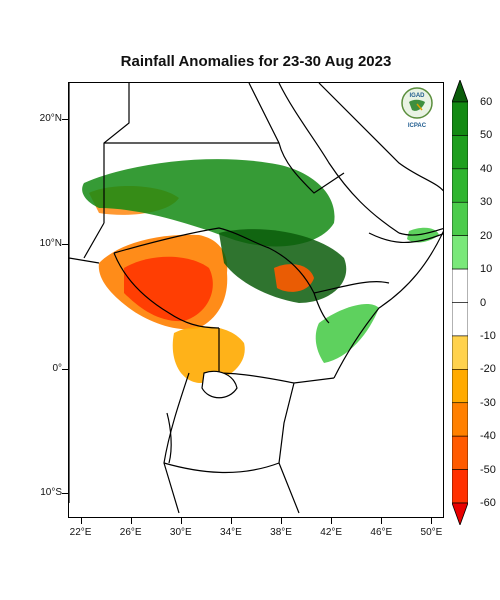  What do you see at coordinates (130, 532) in the screenshot?
I see `lon-tick-label: 26°E` at bounding box center [130, 532].